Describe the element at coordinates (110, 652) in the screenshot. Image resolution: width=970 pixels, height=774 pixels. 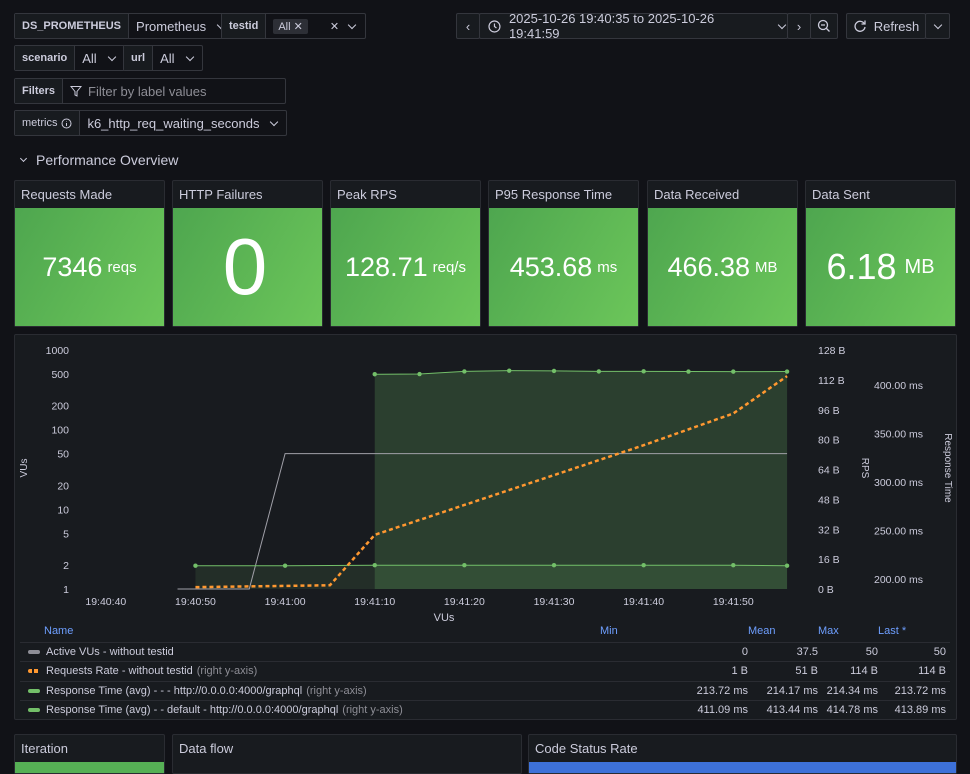
I see `legend-series-name: Active VUs - without testid` at that location.